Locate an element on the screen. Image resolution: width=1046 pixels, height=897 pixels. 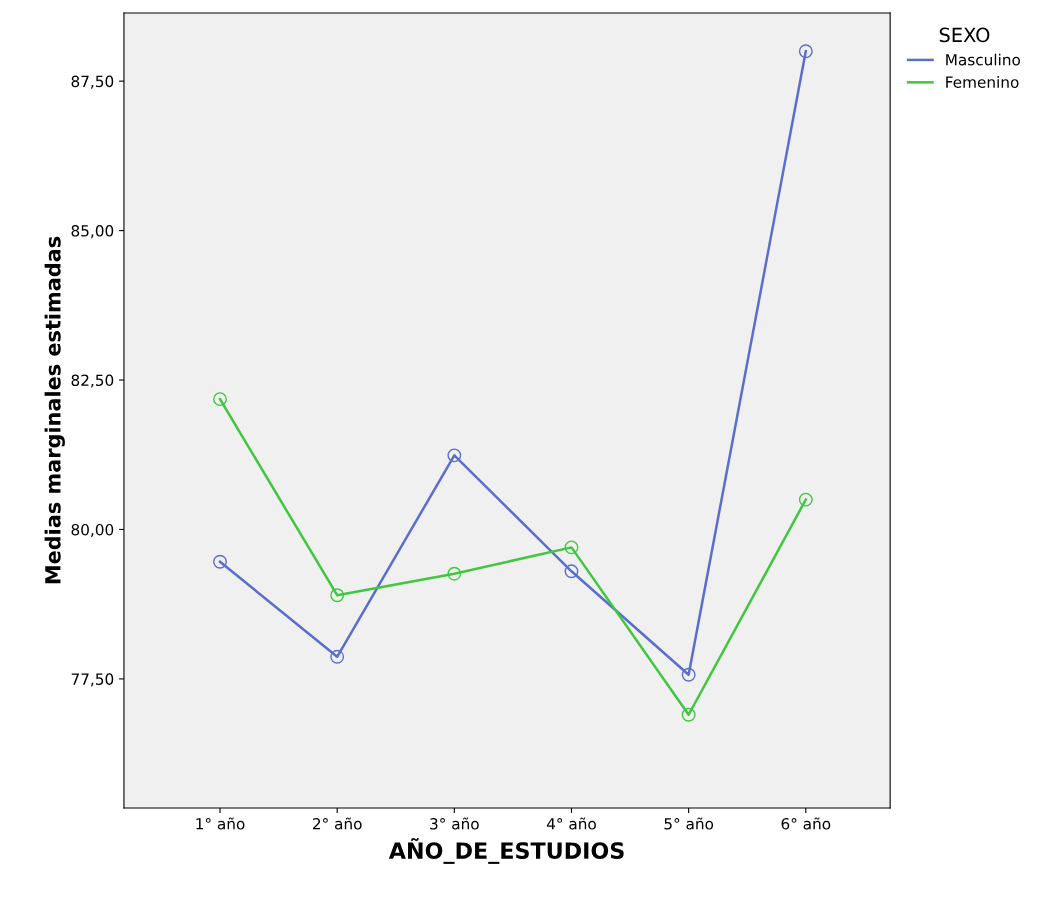
y-tick-label: 82,50 is located at coordinates (92, 381).